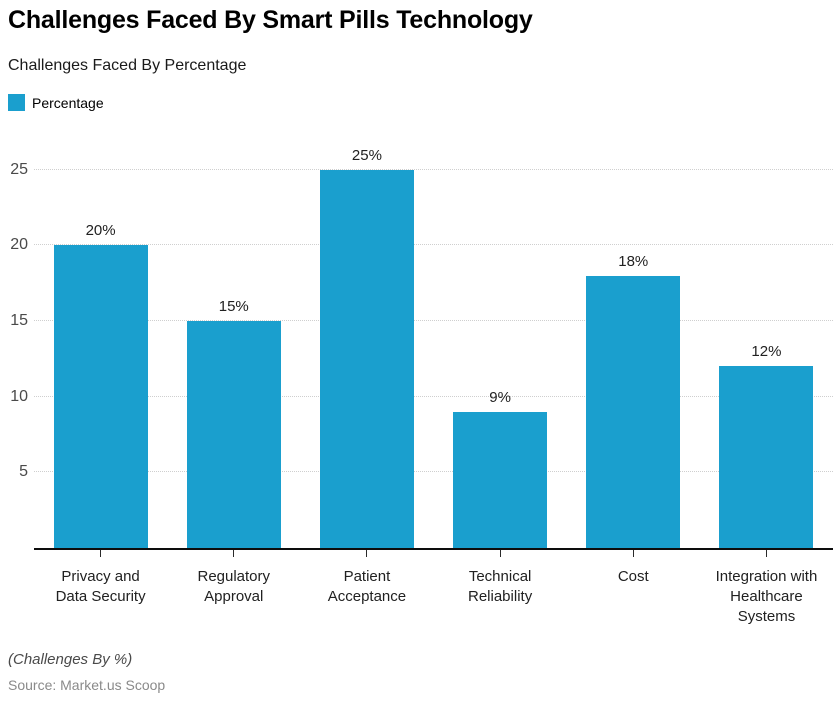  I want to click on bar-value-label: 25%, so click(366, 155).